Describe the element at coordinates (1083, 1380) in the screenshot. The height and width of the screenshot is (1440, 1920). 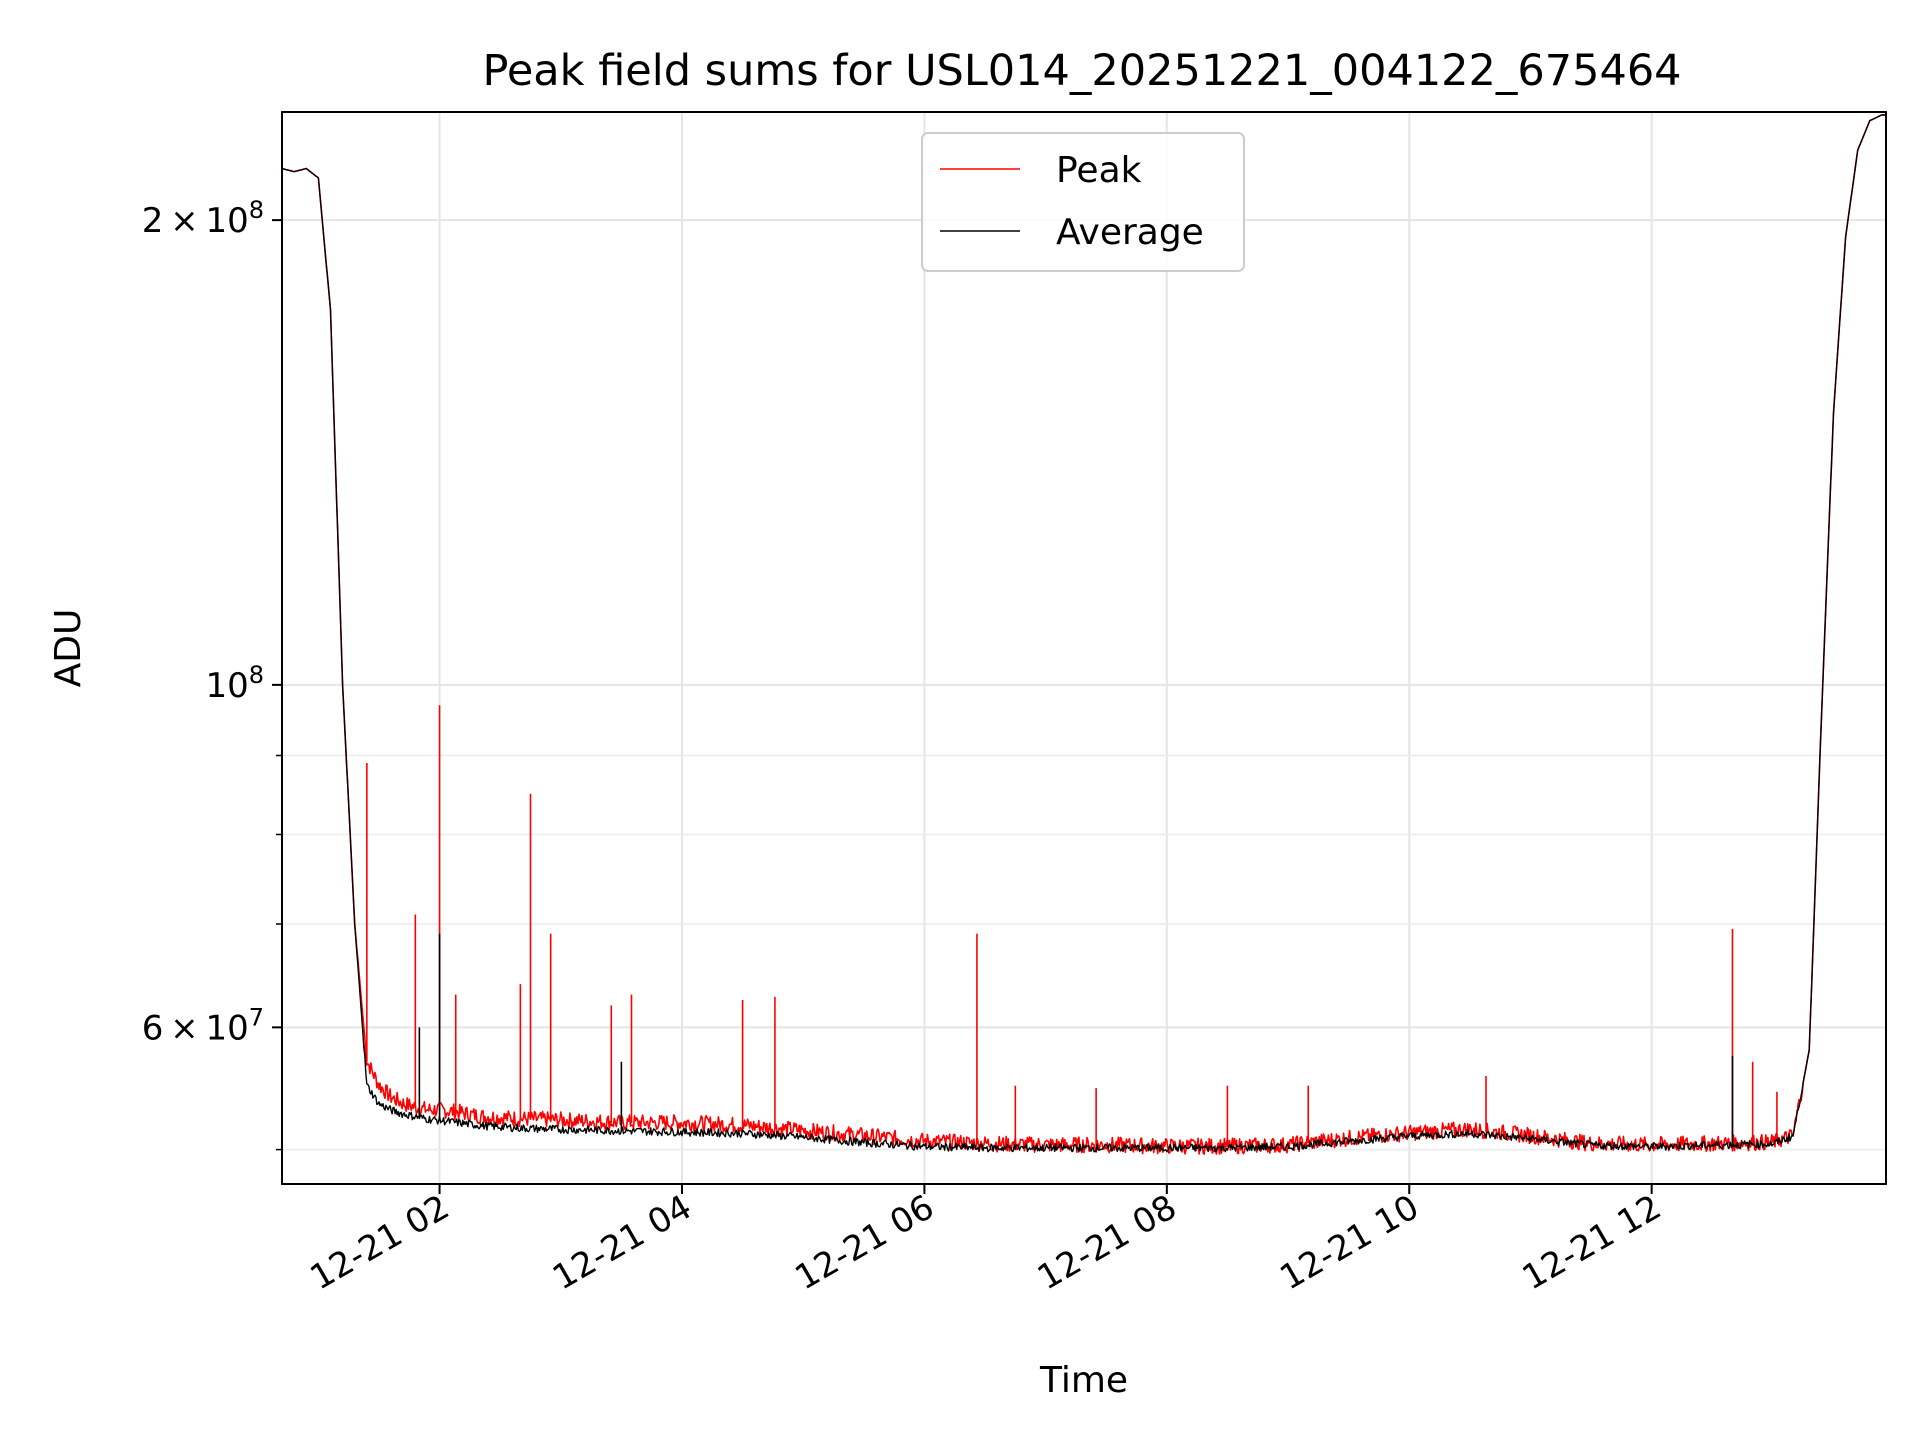
I see `x-axis-label: Time` at that location.